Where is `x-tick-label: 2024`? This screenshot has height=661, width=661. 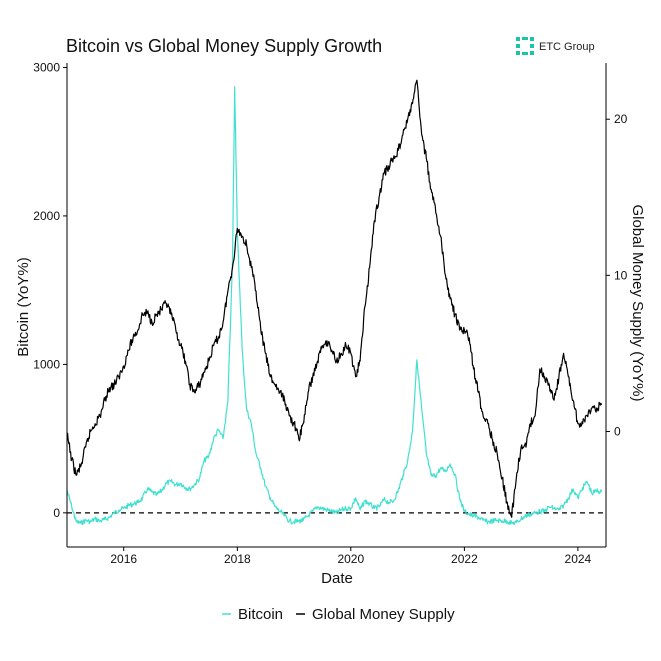
x-tick-label: 2024 is located at coordinates (578, 559).